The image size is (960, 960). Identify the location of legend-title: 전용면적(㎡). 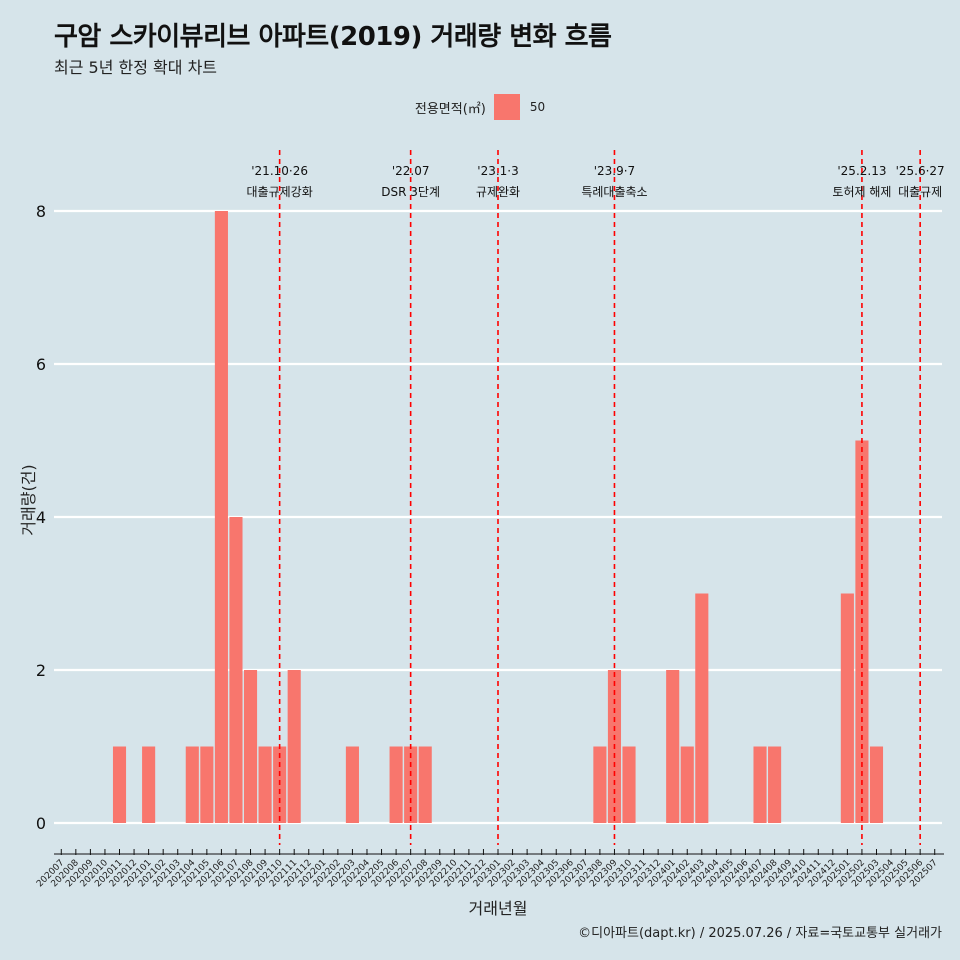
(450, 109).